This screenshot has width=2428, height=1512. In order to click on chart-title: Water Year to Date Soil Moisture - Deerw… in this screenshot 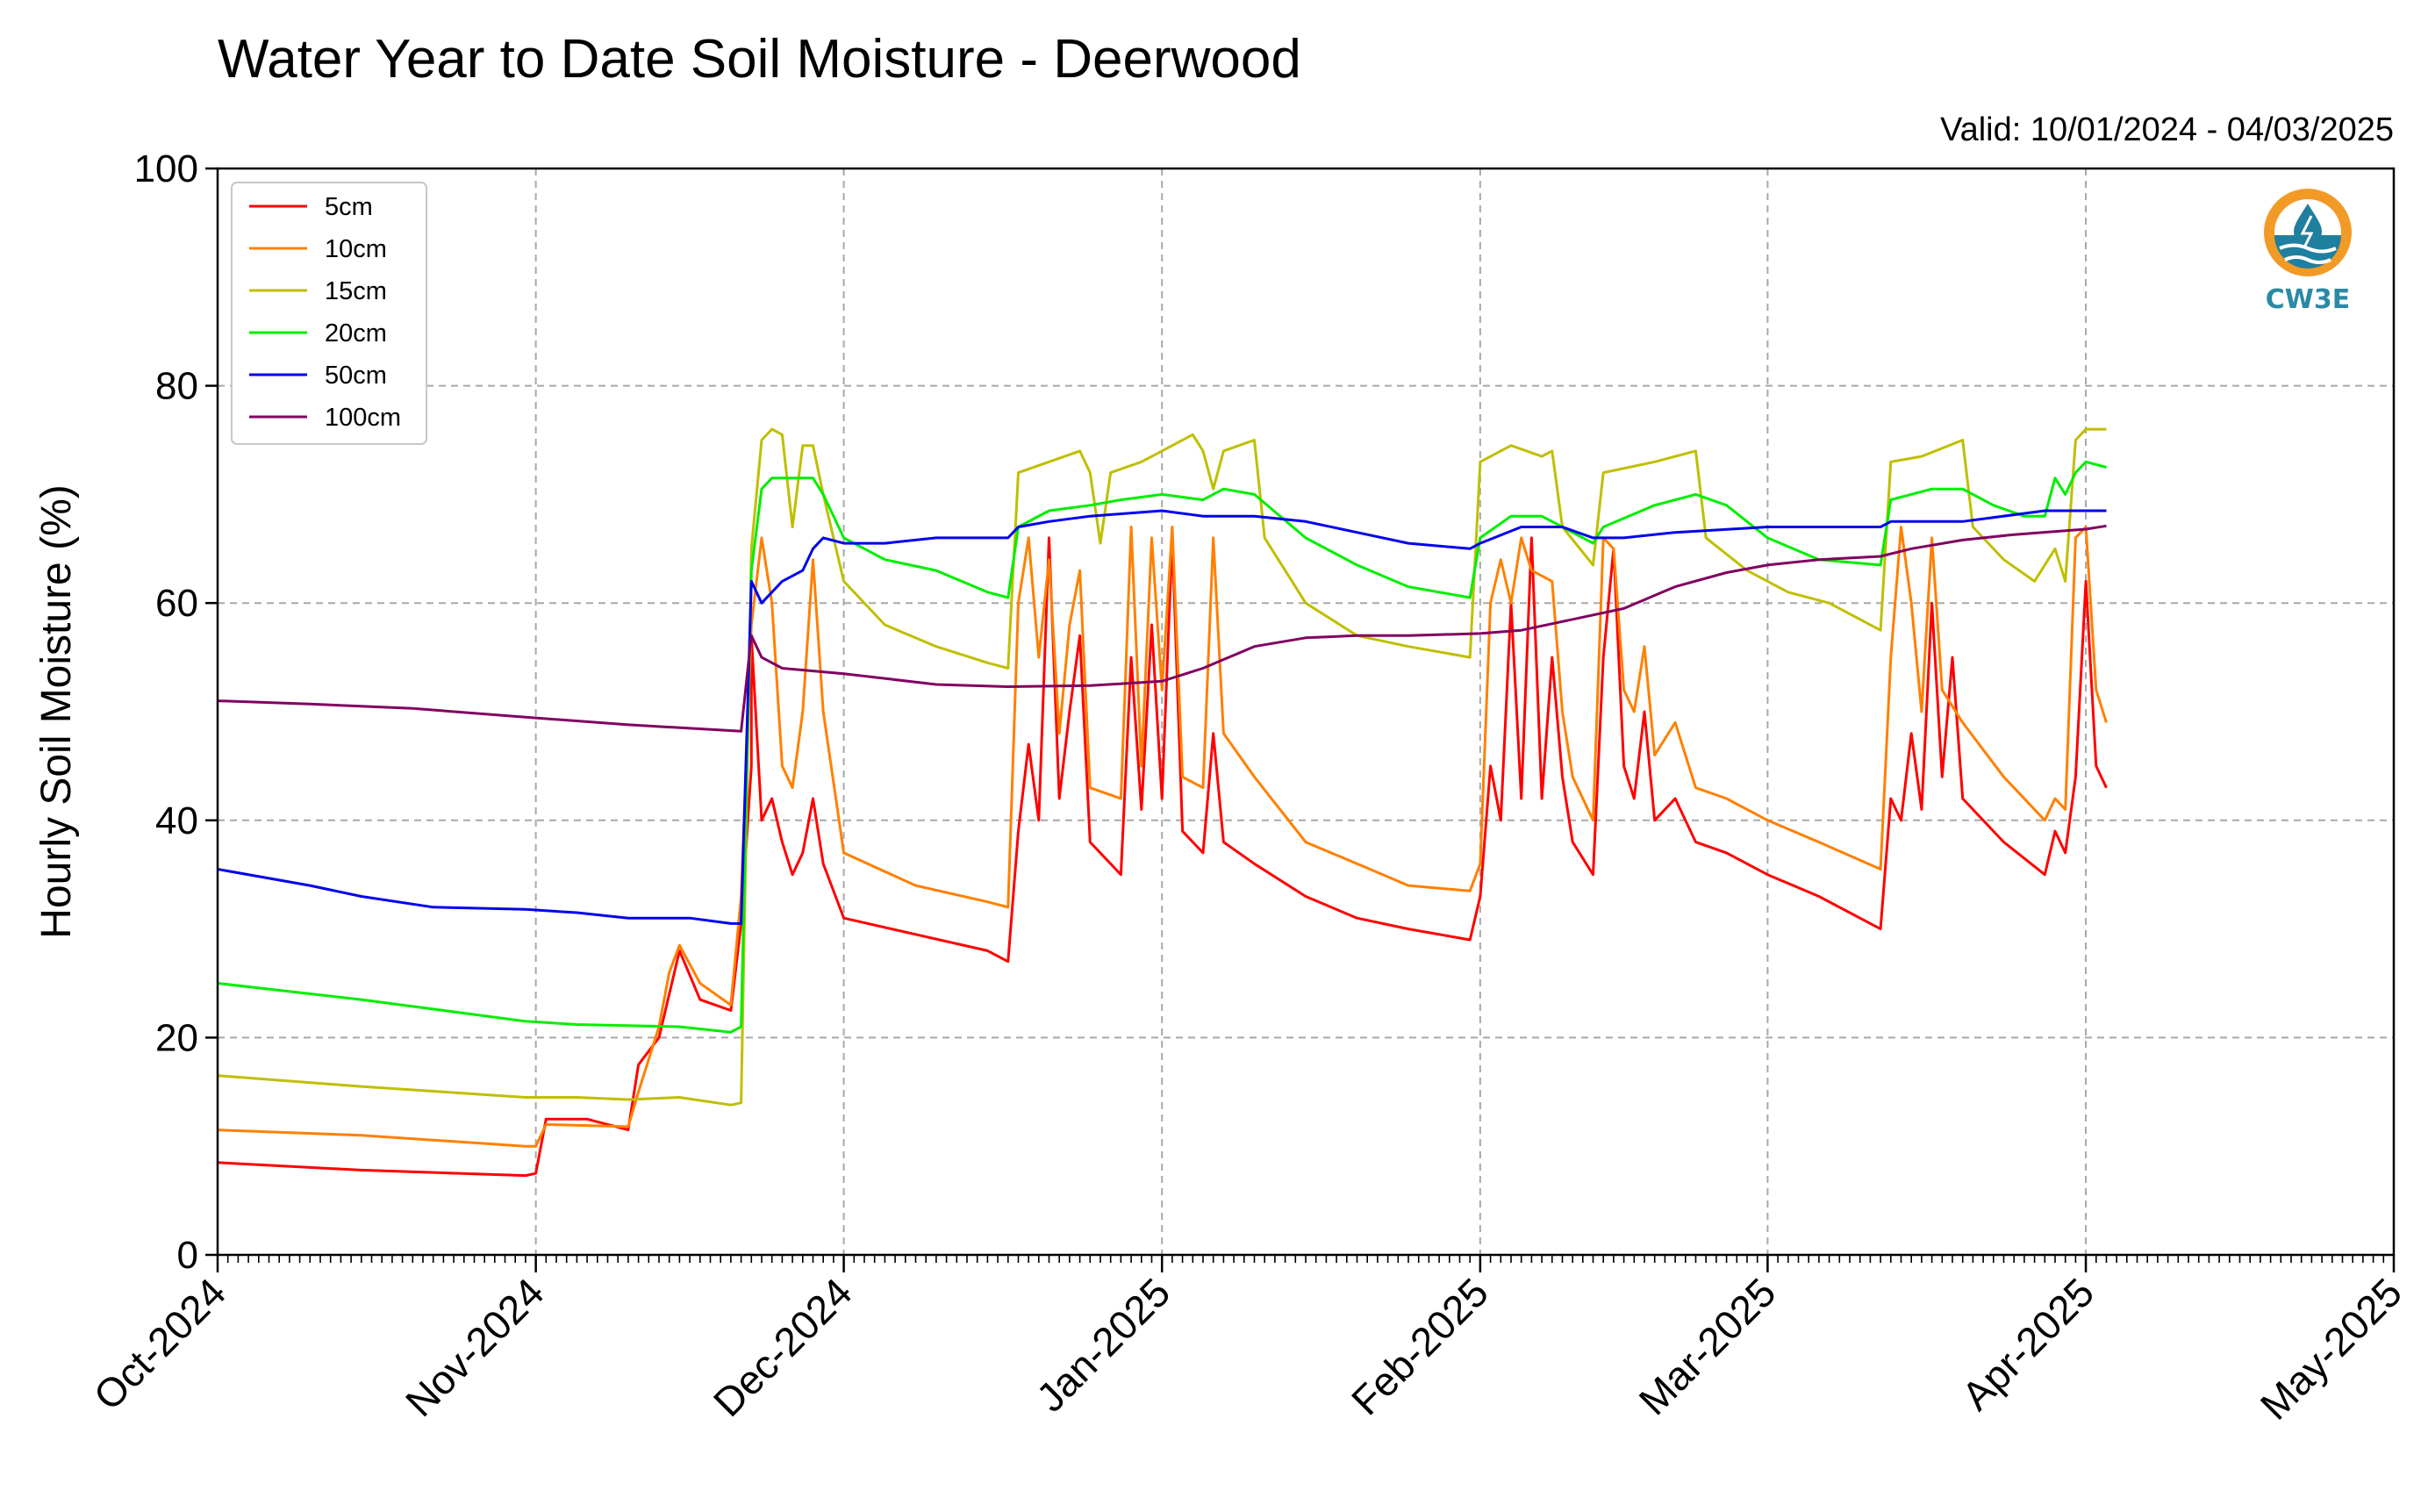, I will do `click(759, 60)`.